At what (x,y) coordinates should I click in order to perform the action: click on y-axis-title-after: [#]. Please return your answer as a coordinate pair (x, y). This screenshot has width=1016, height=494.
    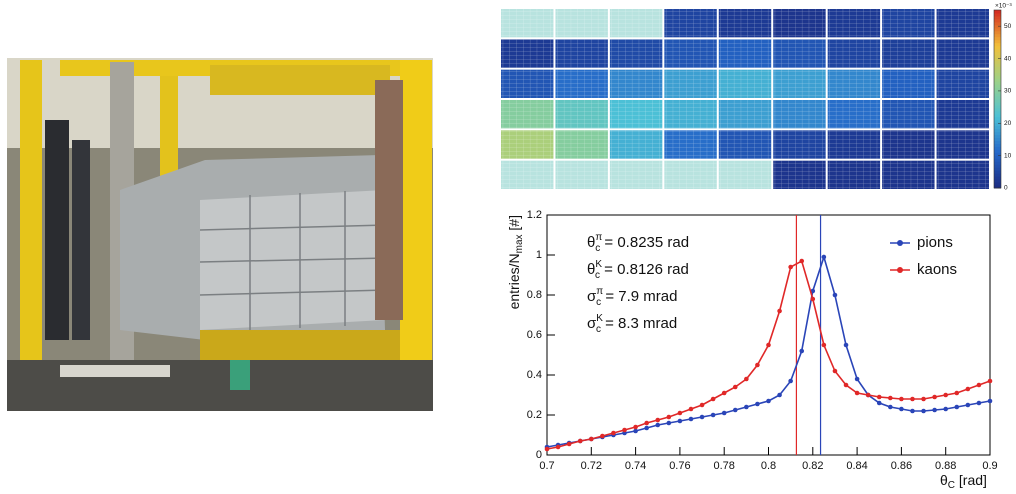
    Looking at the image, I should click on (514, 224).